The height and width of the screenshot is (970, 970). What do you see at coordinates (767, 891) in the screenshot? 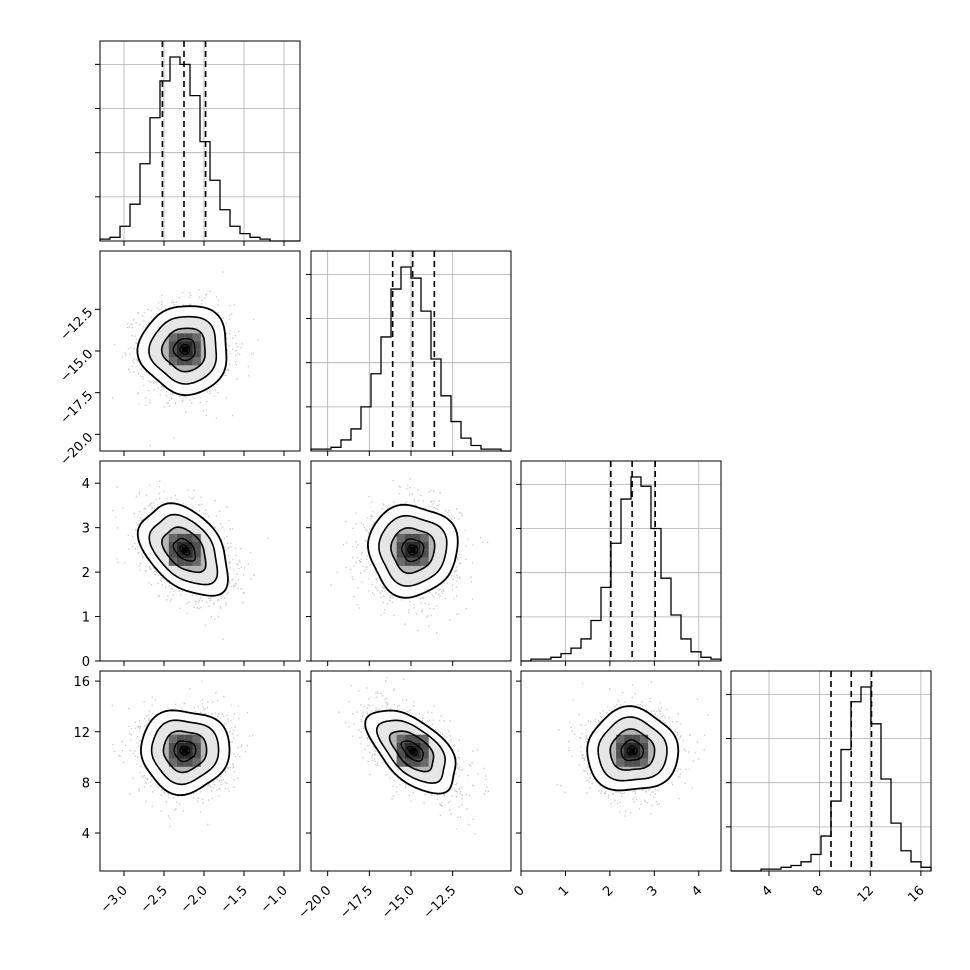
I see `x-tick-label: 4` at bounding box center [767, 891].